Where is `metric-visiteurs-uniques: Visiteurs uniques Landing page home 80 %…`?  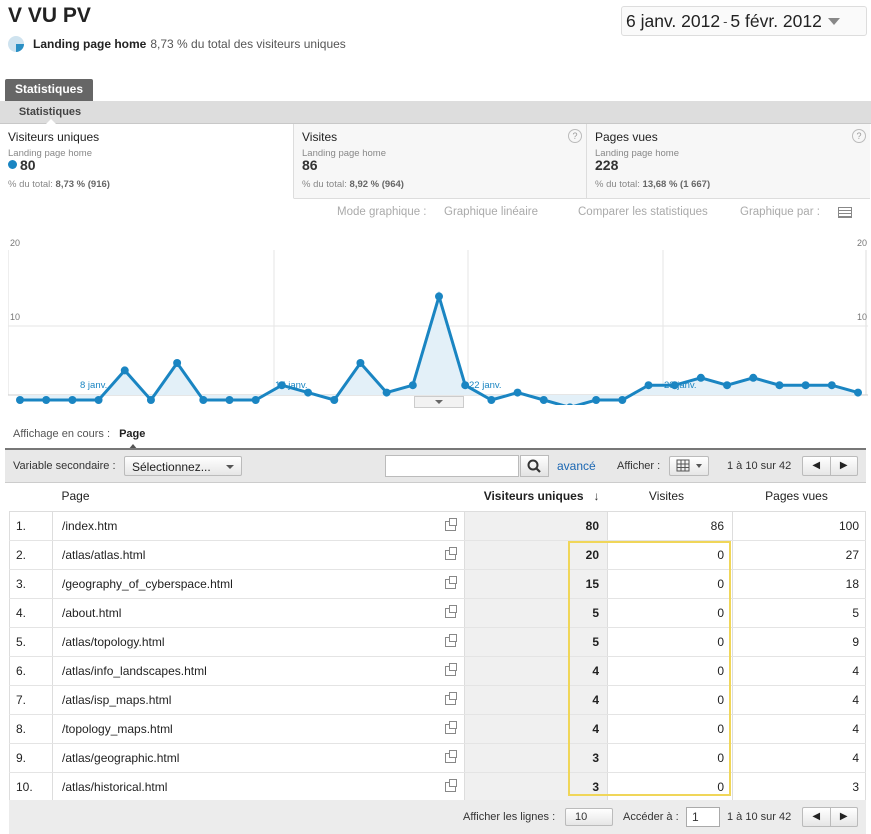
metric-visiteurs-uniques: Visiteurs uniques Landing page home 80 %… is located at coordinates (147, 161).